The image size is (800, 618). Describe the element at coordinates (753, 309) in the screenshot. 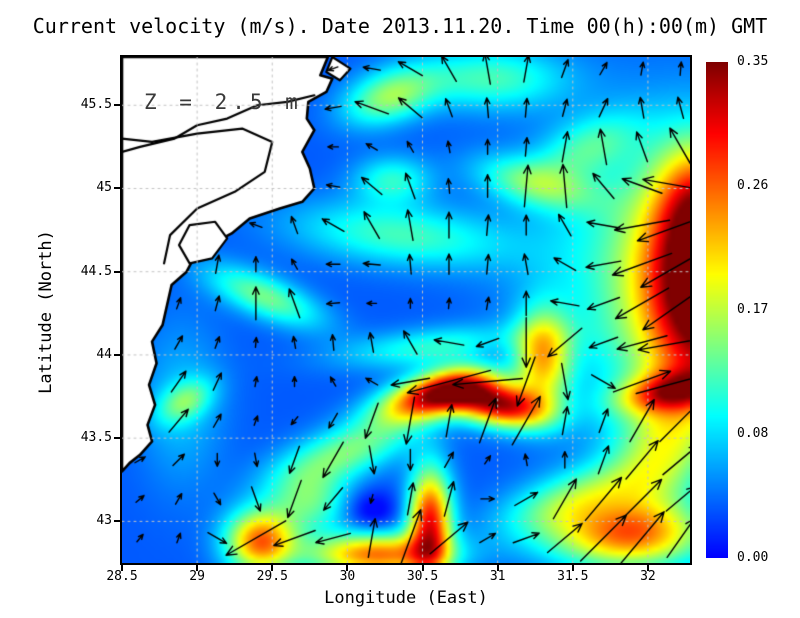

I see `colorbar-tick-label: 0.17` at that location.